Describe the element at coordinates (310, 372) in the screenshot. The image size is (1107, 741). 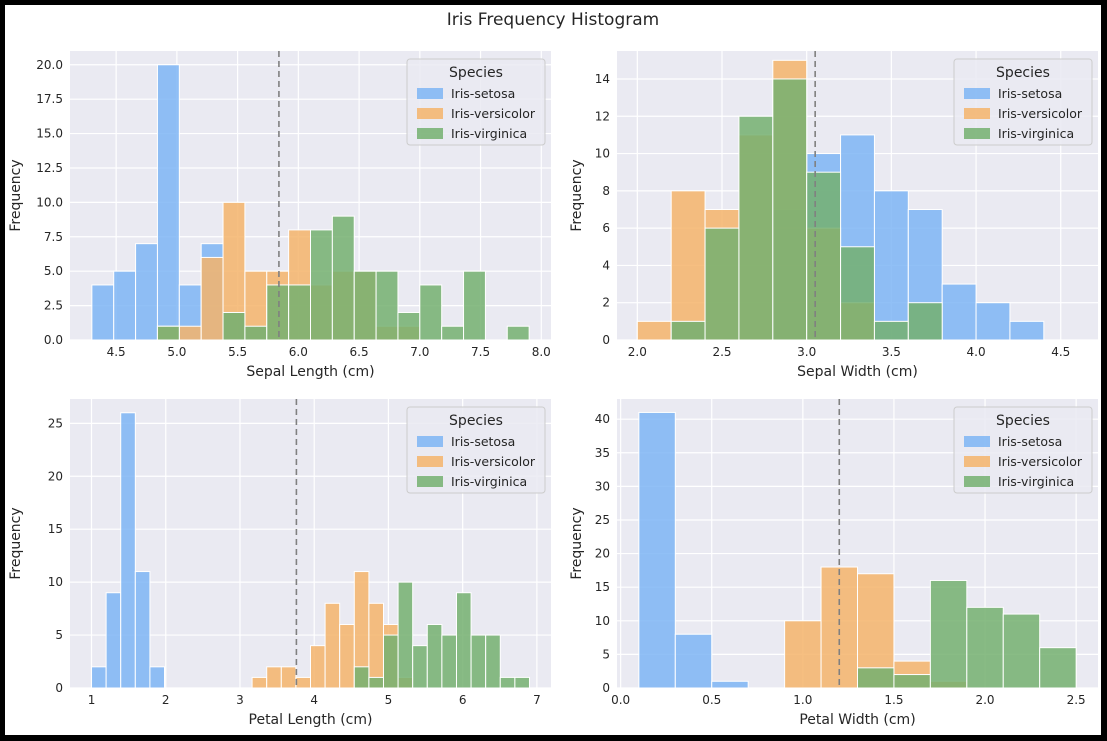
I see `x-axis-label: Sepal Length (cm)` at that location.